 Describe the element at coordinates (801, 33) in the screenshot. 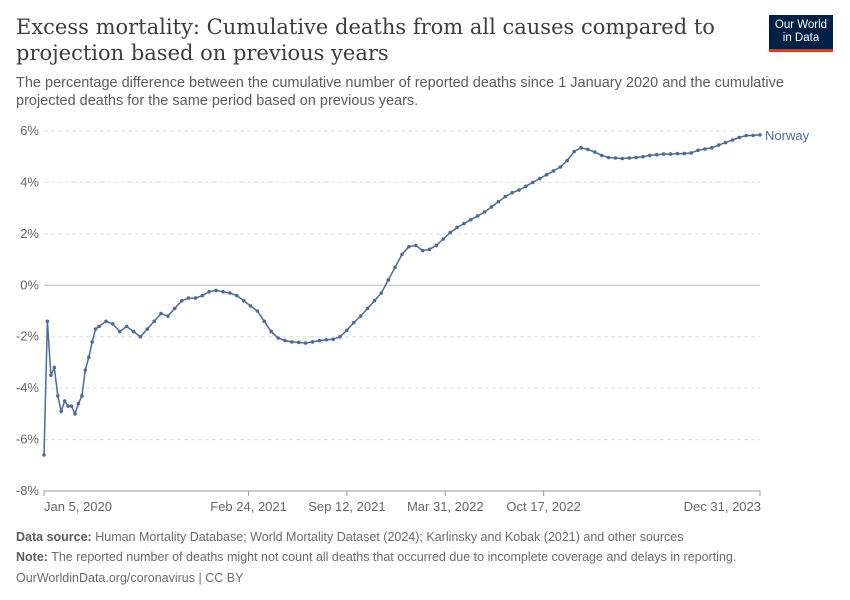

I see `owid-logo: Our World in Data` at that location.